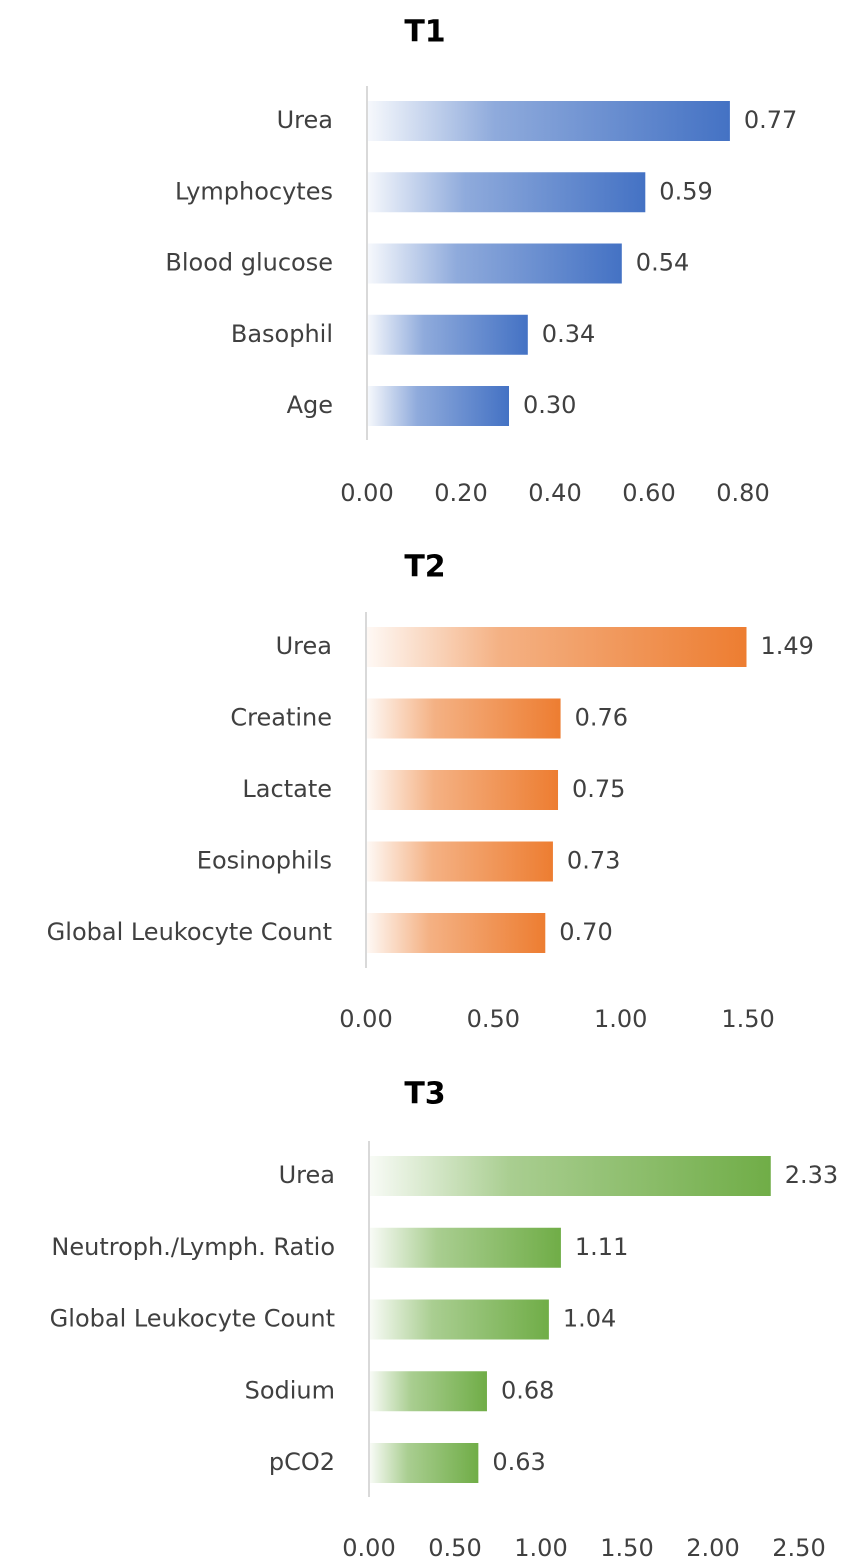 The image size is (851, 1564). What do you see at coordinates (302, 1462) in the screenshot?
I see `category-label: pCO2` at bounding box center [302, 1462].